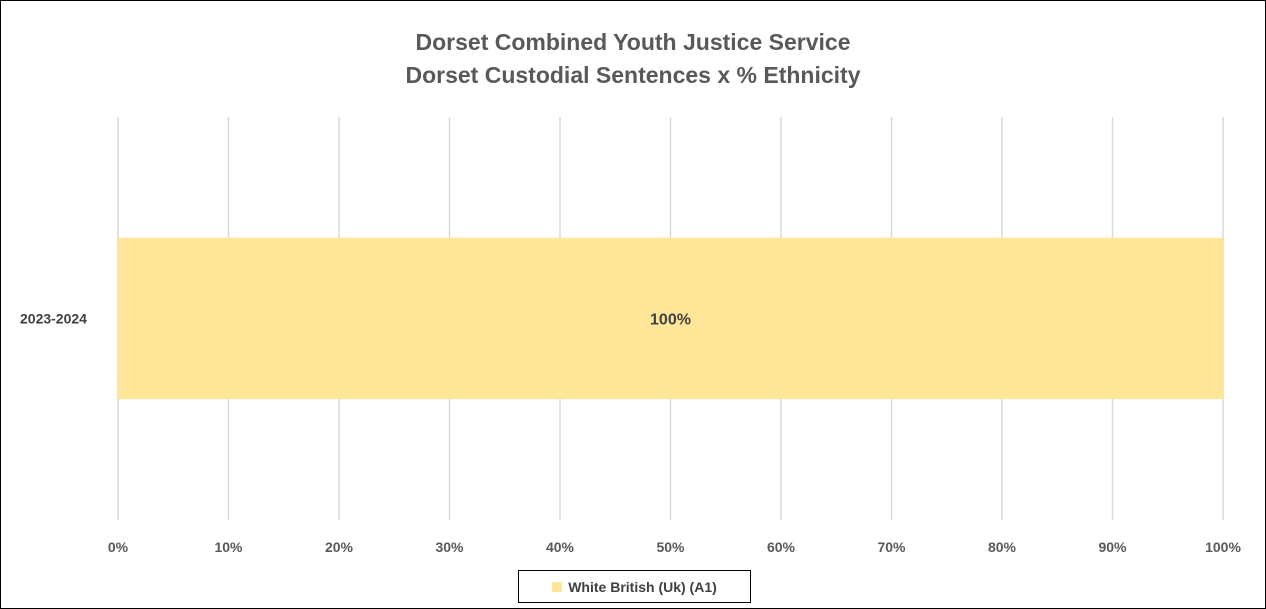 The image size is (1266, 609). I want to click on legend-label: White British (Uk) (A1), so click(642, 586).